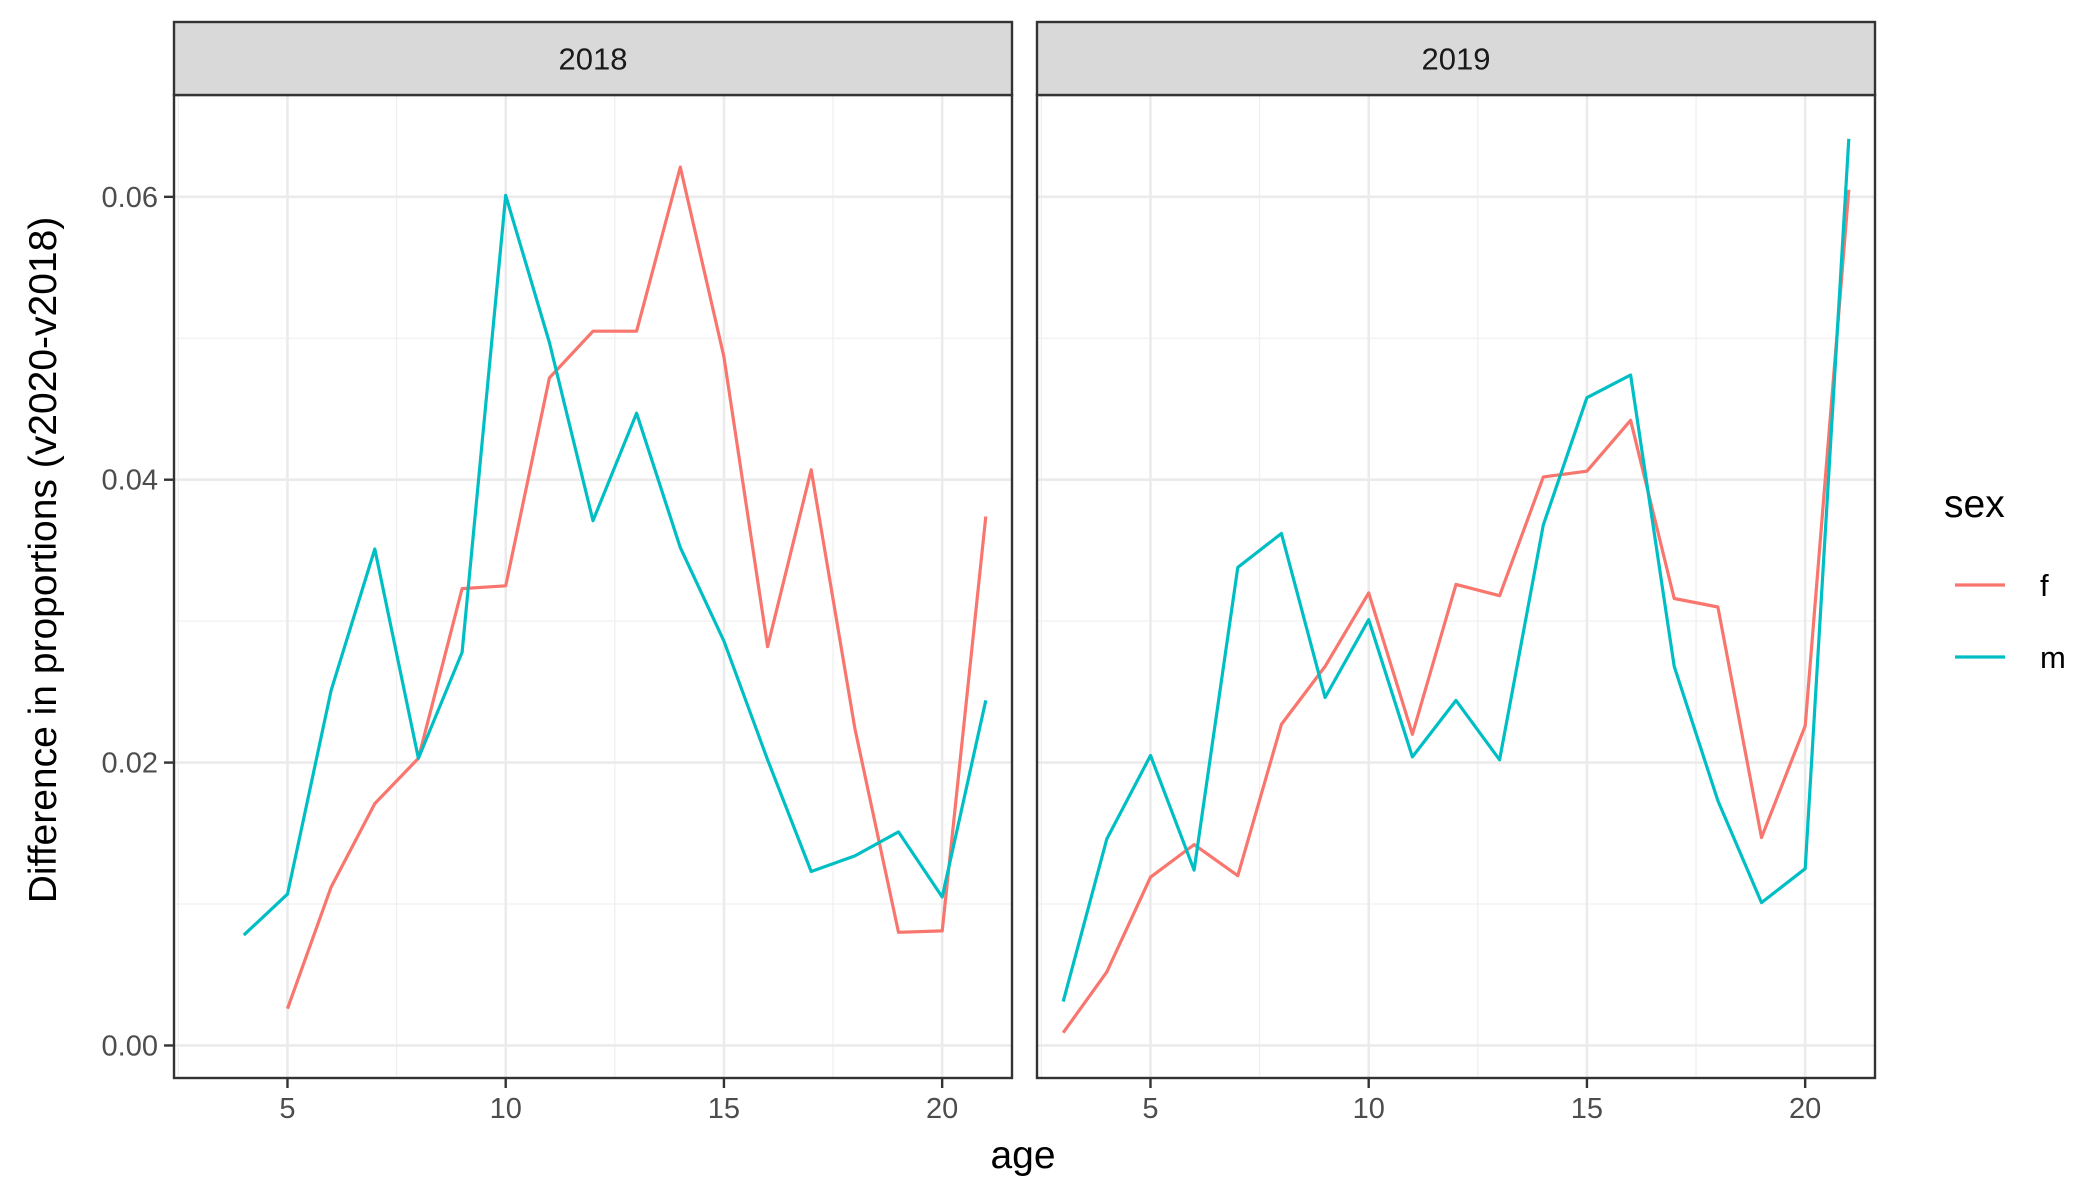 Image resolution: width=2100 pixels, height=1200 pixels. I want to click on facet-strip-label: 2018, so click(593, 59).